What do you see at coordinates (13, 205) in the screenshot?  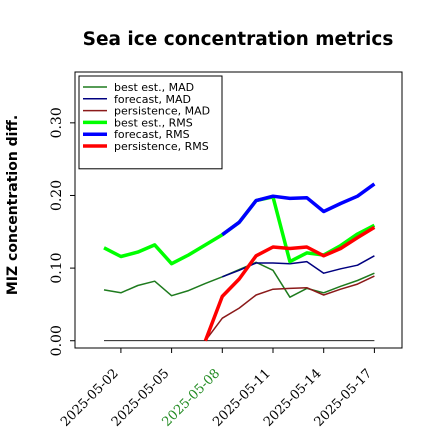 I see `y-axis-label: MIZ concentration diff.` at bounding box center [13, 205].